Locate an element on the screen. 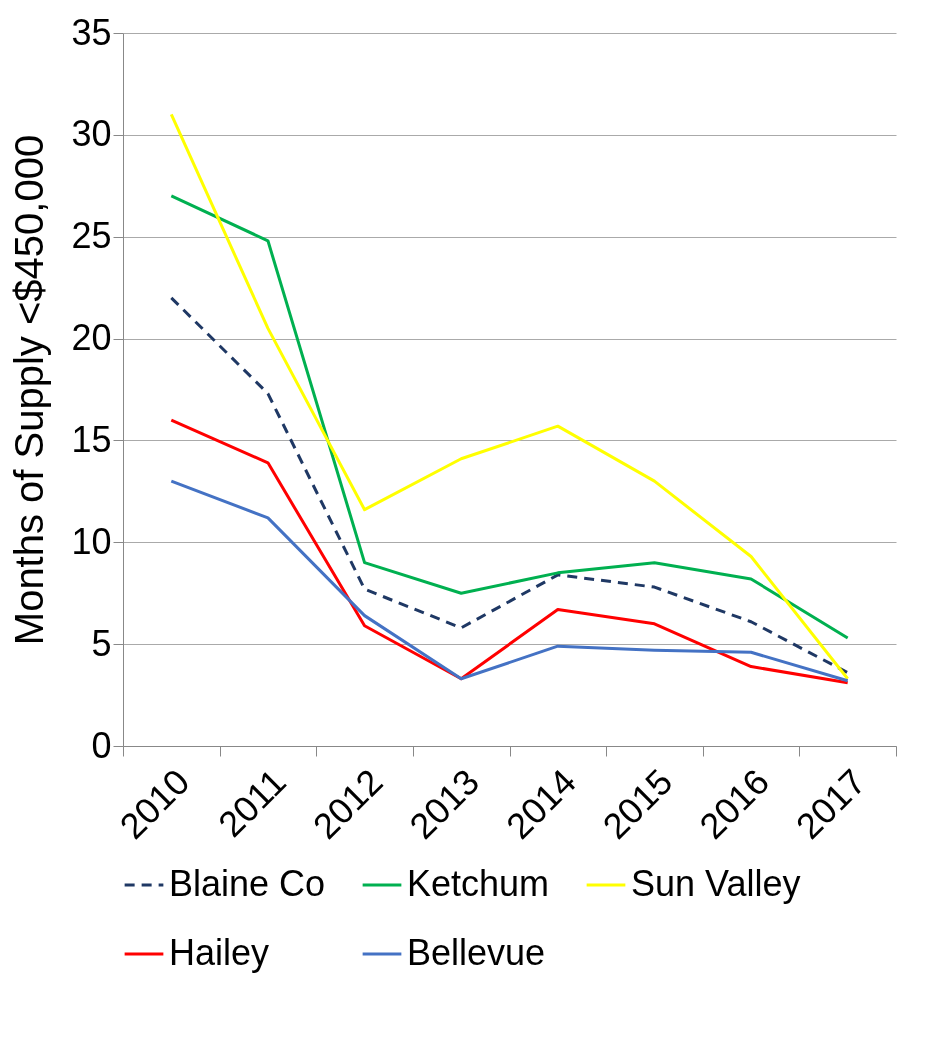  legend-label: Bellevue is located at coordinates (476, 952).